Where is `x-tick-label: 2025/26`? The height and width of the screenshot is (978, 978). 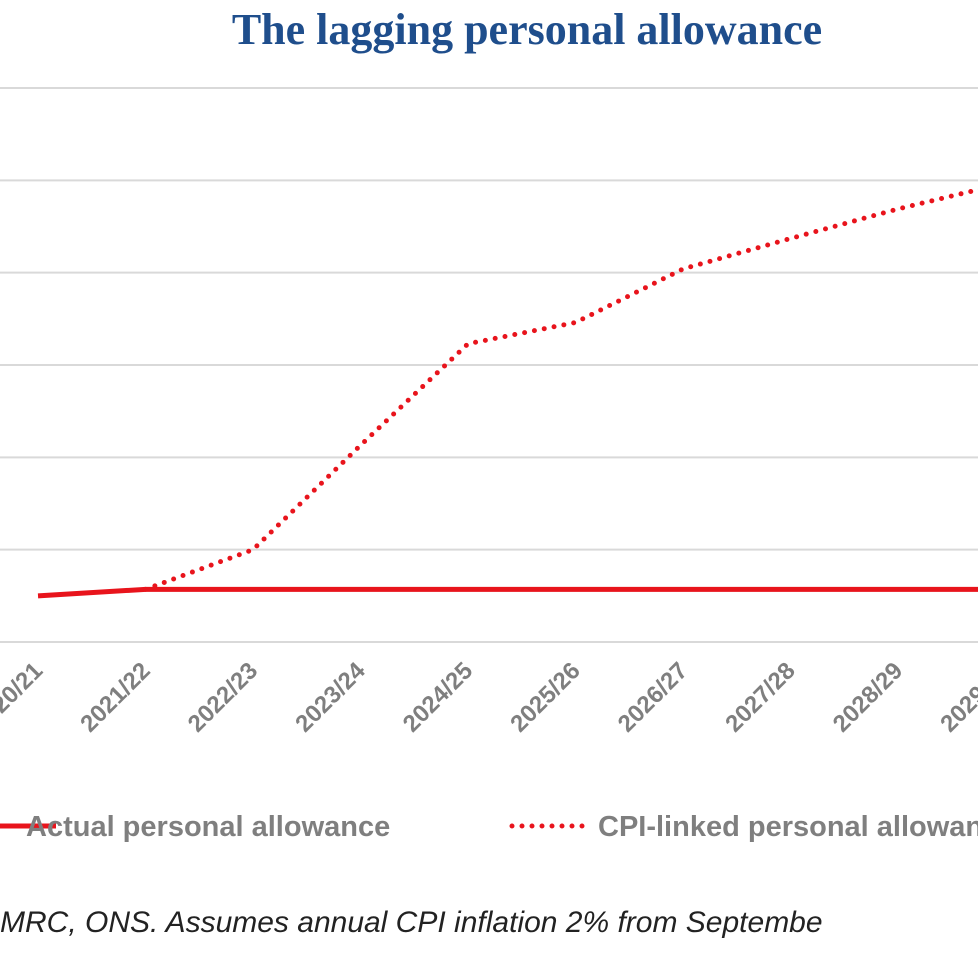 x-tick-label: 2025/26 is located at coordinates (545, 697).